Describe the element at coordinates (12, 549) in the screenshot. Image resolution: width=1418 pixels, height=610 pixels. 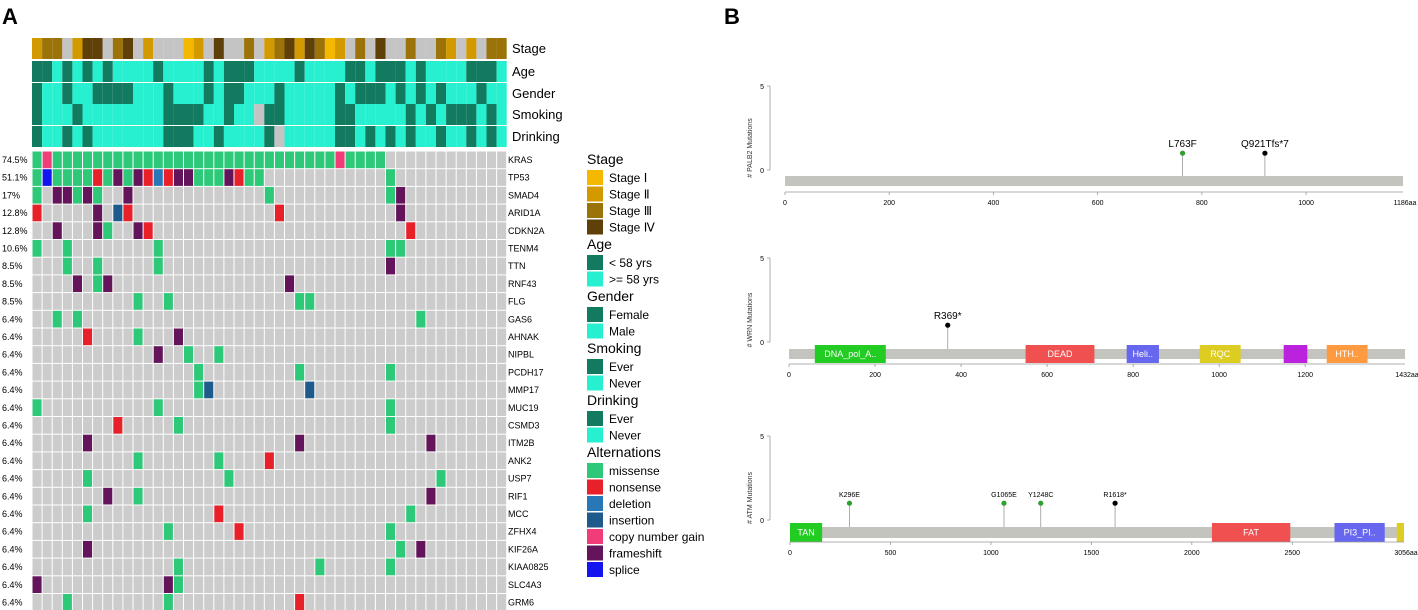
I see `frequency-label: 6.4%` at that location.